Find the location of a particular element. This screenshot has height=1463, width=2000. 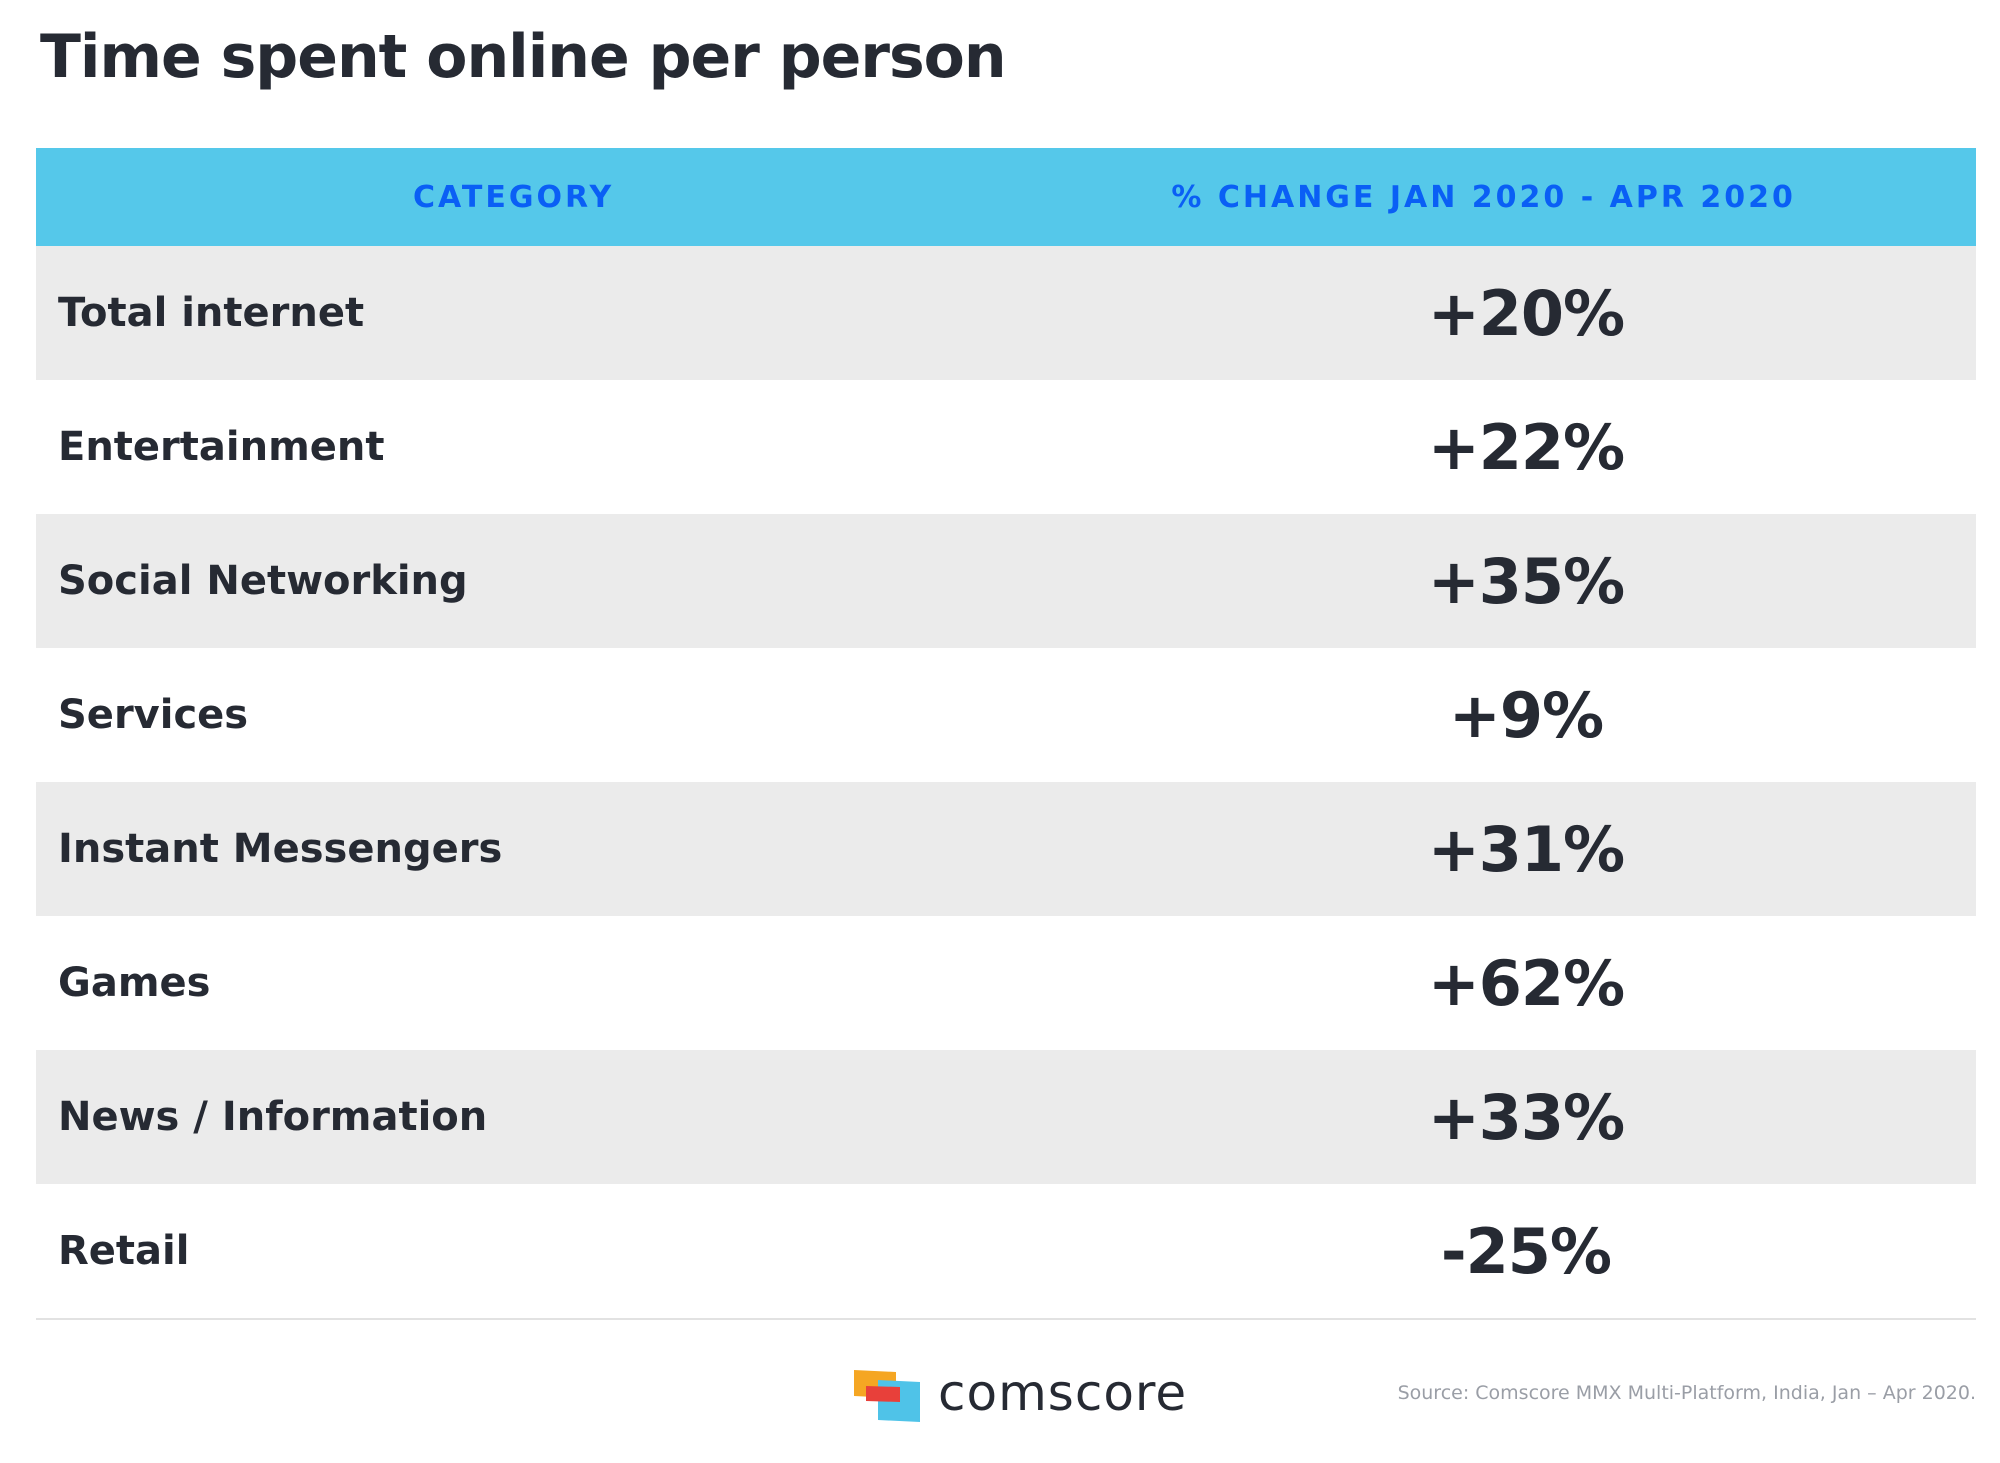

row-change: -25% is located at coordinates (1526, 1251).